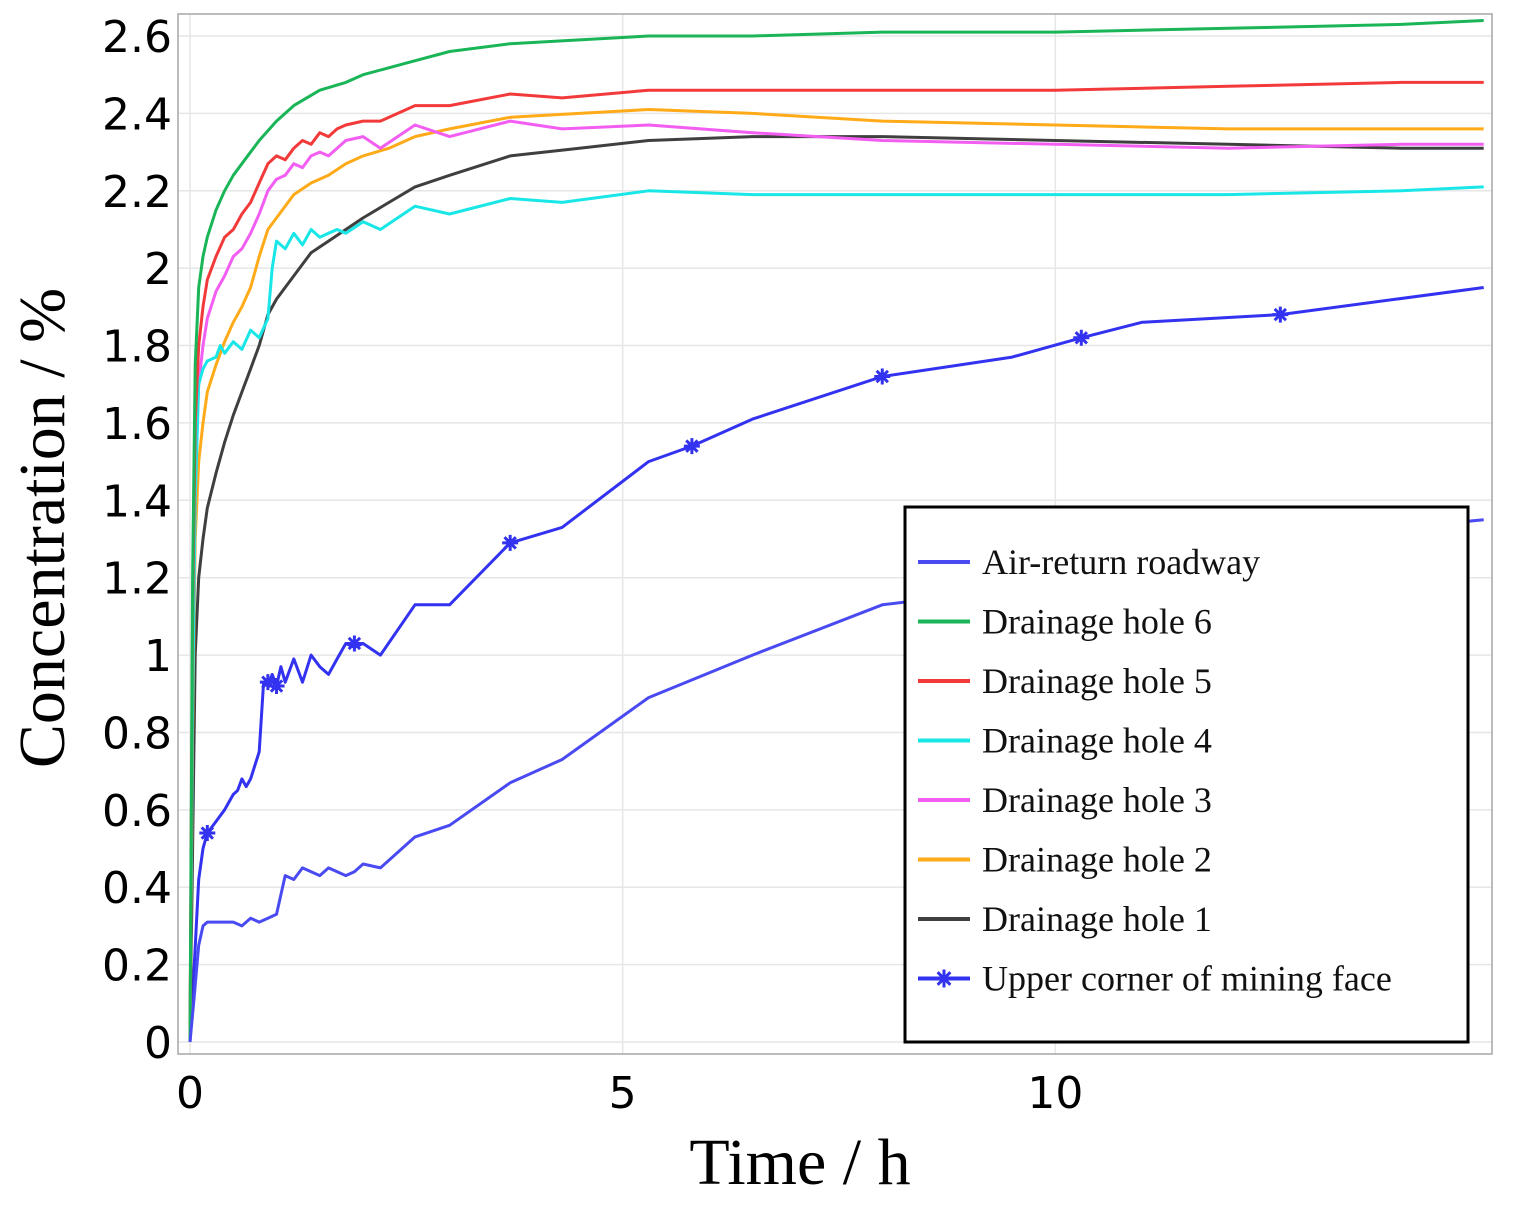  What do you see at coordinates (137, 37) in the screenshot?
I see `y-tick-label: 2.6` at bounding box center [137, 37].